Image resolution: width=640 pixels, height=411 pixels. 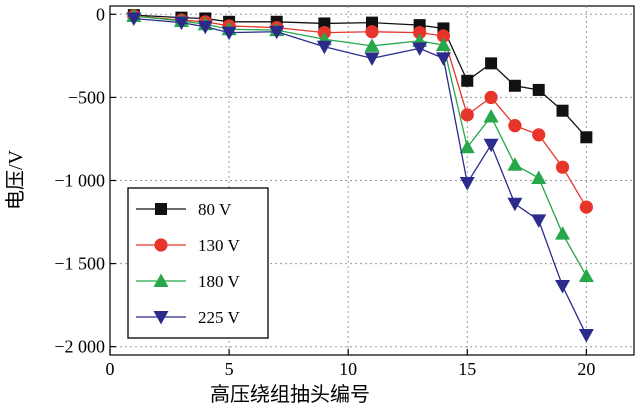 What do you see at coordinates (188, 245) in the screenshot?
I see `legend-item: 130 V` at bounding box center [188, 245].